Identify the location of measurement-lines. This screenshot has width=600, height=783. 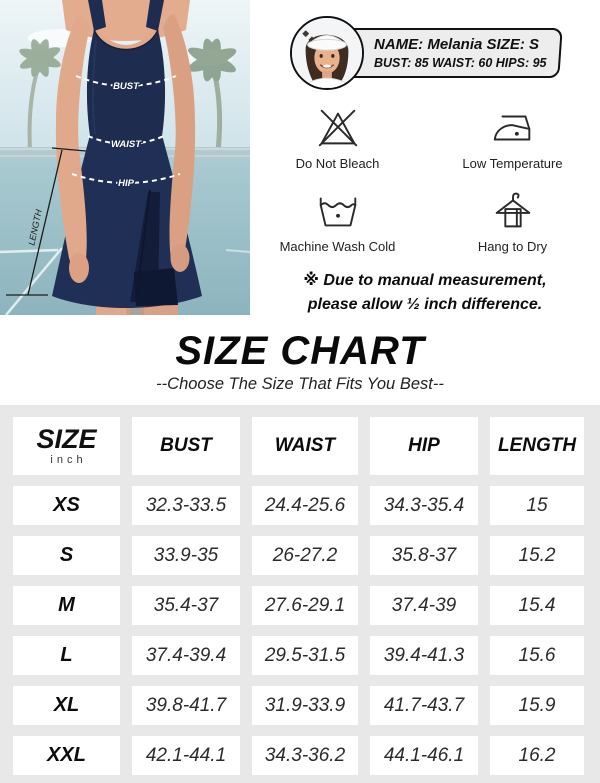
(126, 129).